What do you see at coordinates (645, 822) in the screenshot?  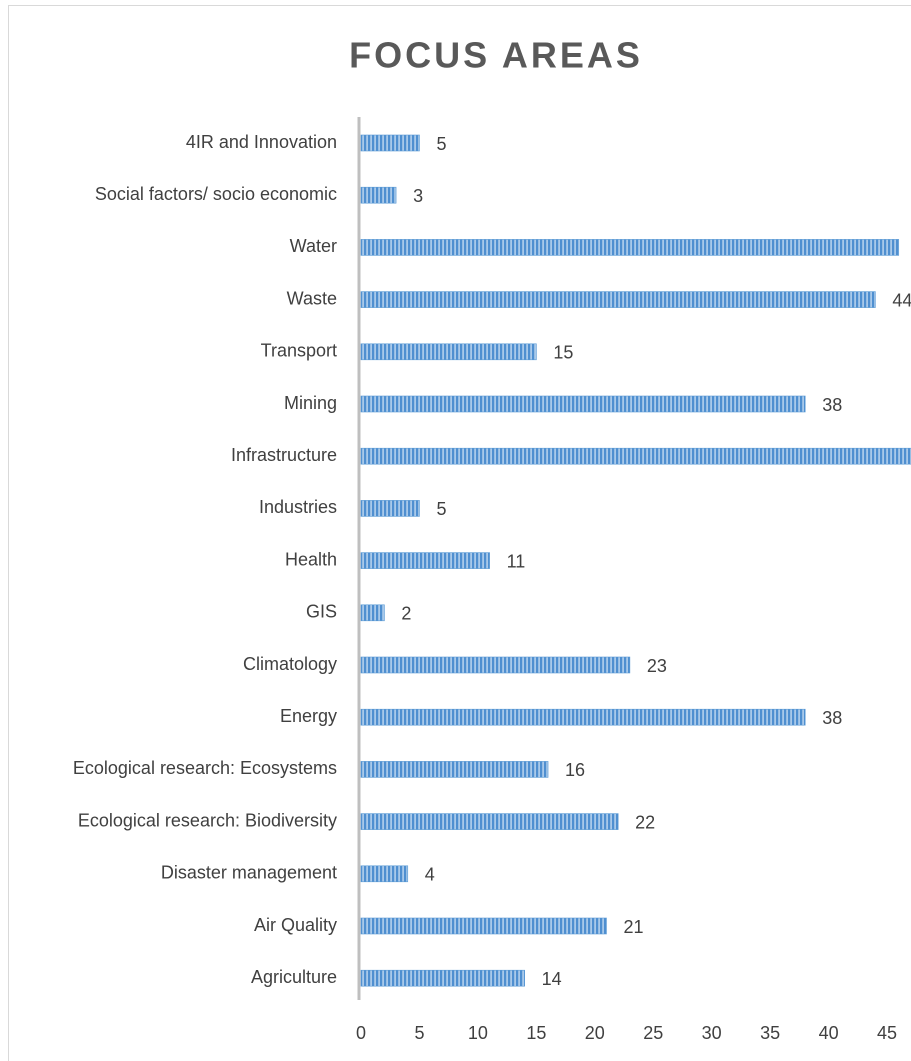 I see `data-label: 22` at bounding box center [645, 822].